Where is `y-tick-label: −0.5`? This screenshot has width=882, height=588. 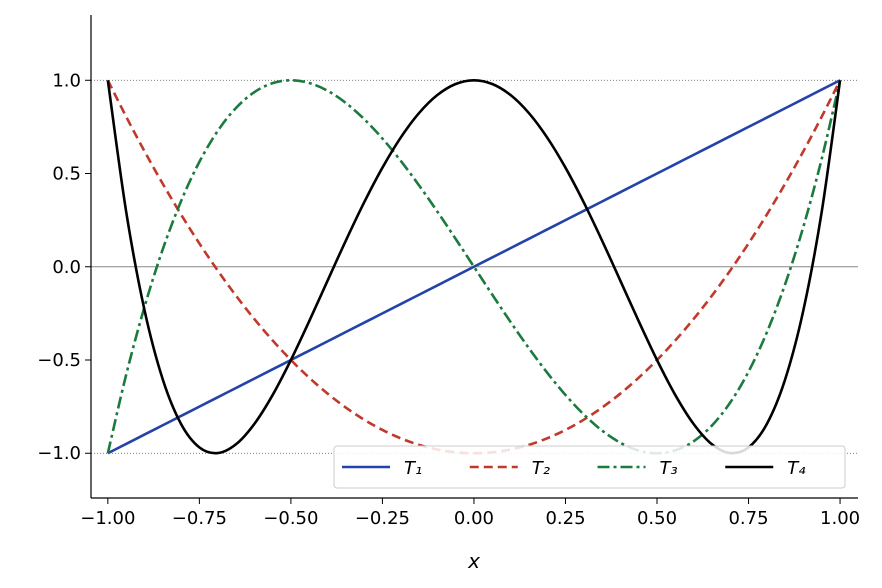
y-tick-label: −0.5 is located at coordinates (59, 360).